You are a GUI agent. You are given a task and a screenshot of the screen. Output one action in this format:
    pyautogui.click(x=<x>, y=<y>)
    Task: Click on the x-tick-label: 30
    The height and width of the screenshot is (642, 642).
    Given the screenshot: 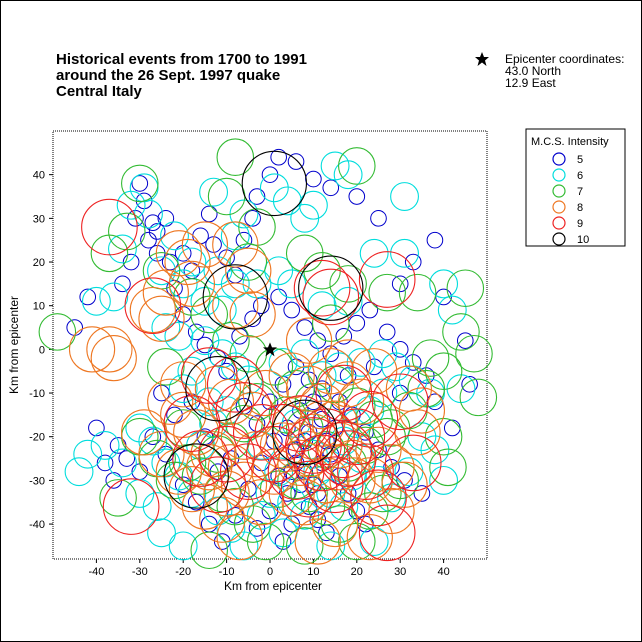 What is the action you would take?
    pyautogui.click(x=400, y=572)
    